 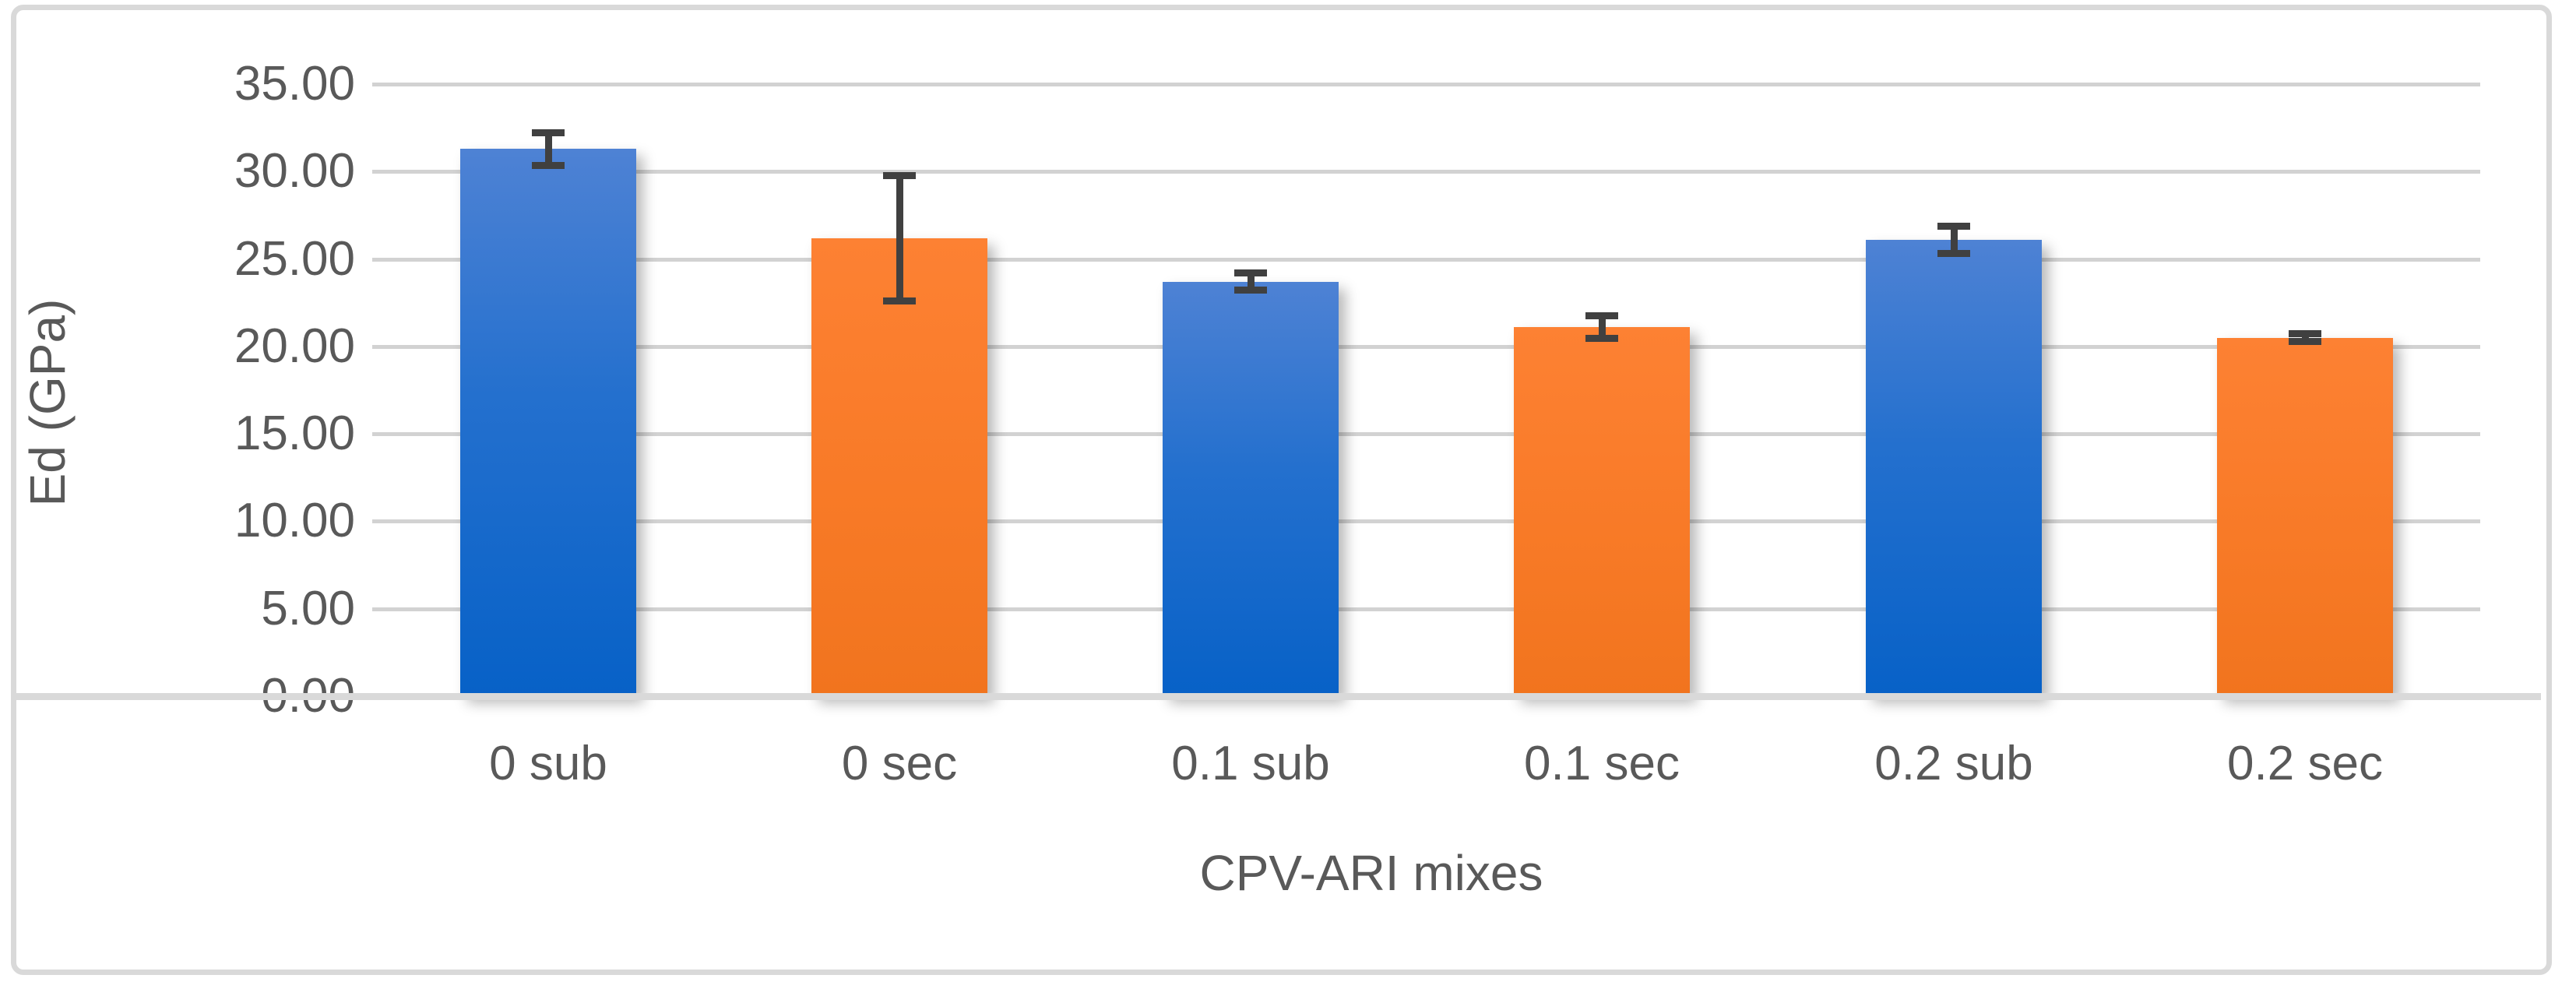 I want to click on y-tick-label: 15.00, so click(x=294, y=433).